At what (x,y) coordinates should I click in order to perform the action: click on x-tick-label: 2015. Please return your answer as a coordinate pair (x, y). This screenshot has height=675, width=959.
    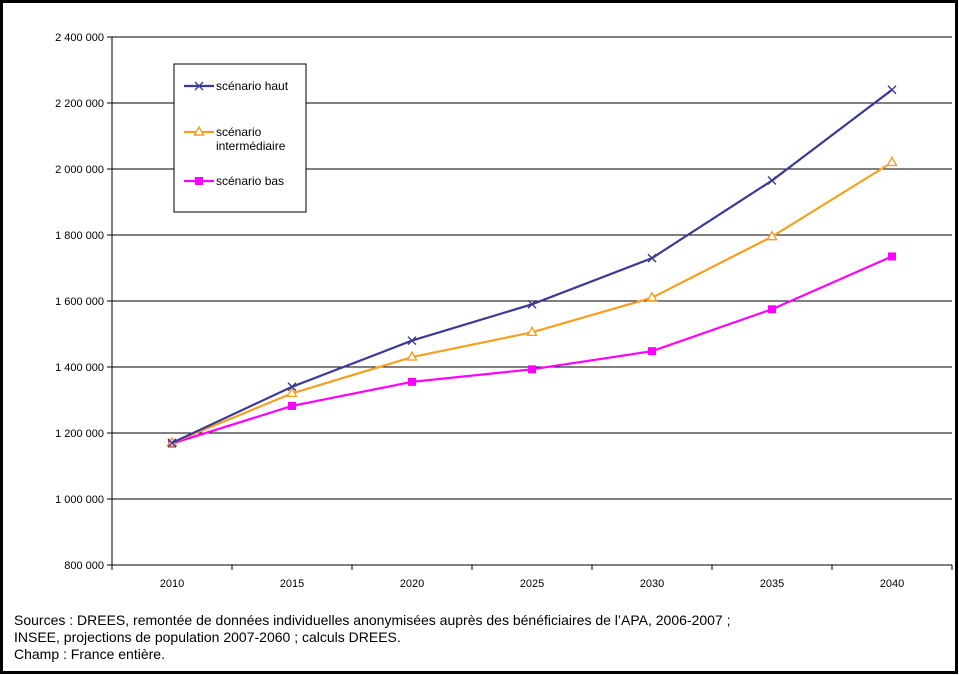
    Looking at the image, I should click on (292, 584).